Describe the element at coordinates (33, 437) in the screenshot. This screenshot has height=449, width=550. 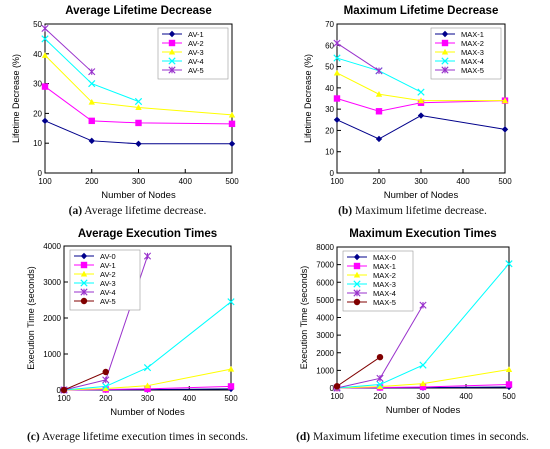
I see `caption-c-label: (c)` at that location.